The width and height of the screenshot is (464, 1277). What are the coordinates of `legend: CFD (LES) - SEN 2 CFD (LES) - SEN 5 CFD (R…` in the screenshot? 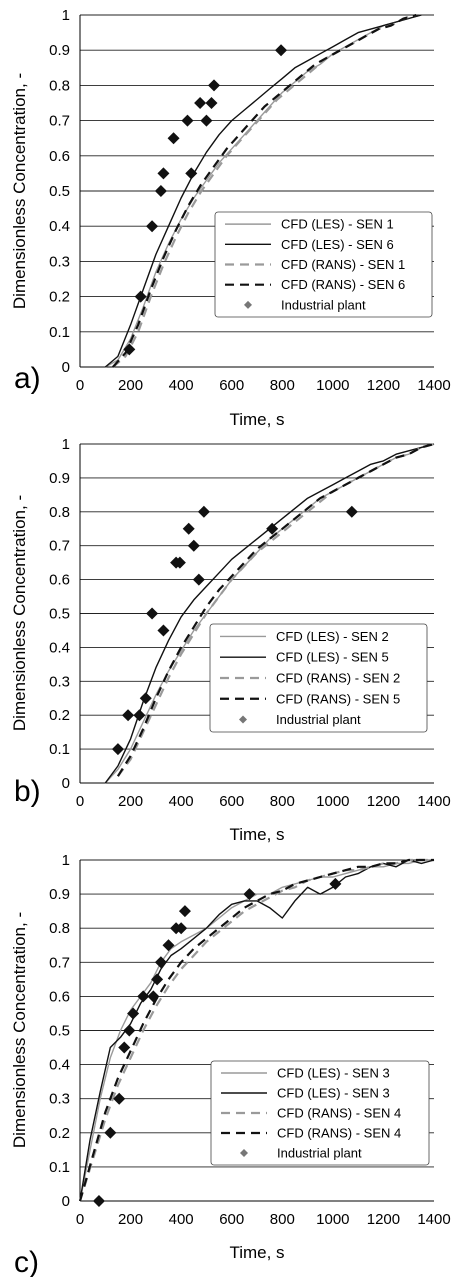 It's located at (318, 678).